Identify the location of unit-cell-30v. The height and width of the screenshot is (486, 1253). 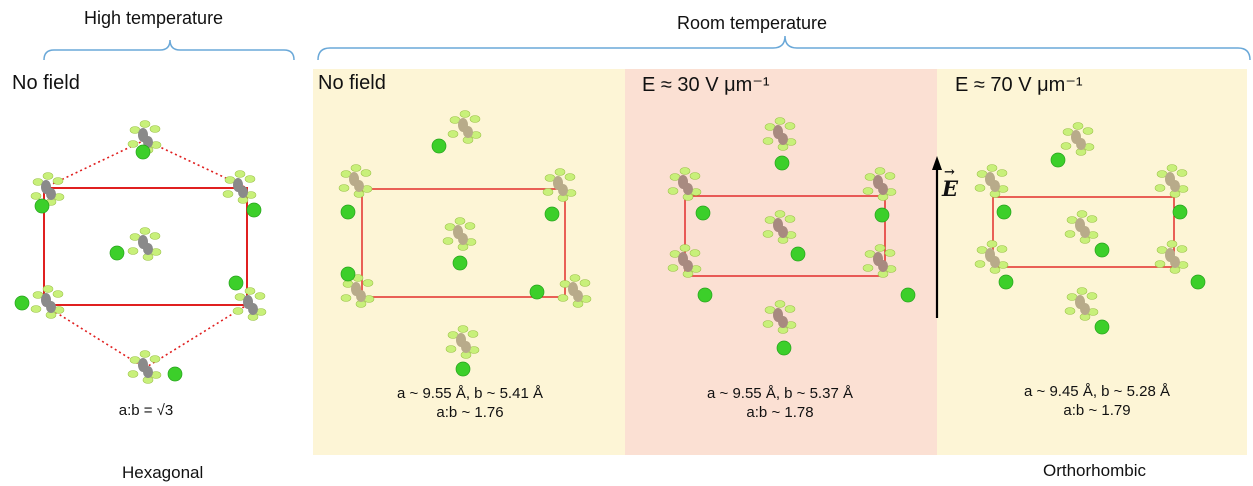
(785, 236).